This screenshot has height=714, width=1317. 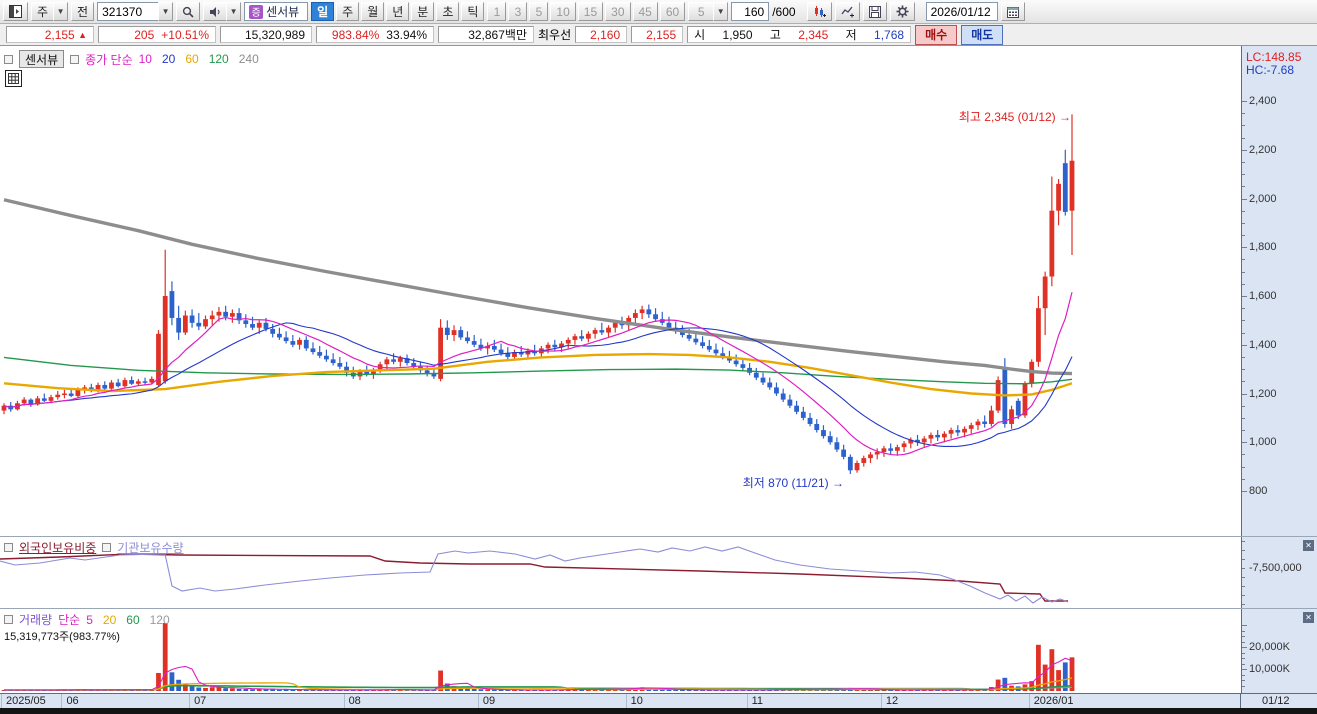 What do you see at coordinates (645, 11) in the screenshot?
I see `minute-button-45: 45` at bounding box center [645, 11].